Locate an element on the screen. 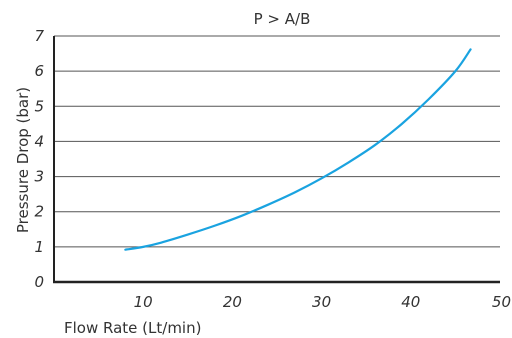 The width and height of the screenshot is (512, 338). x-tick-label: 30 is located at coordinates (321, 302).